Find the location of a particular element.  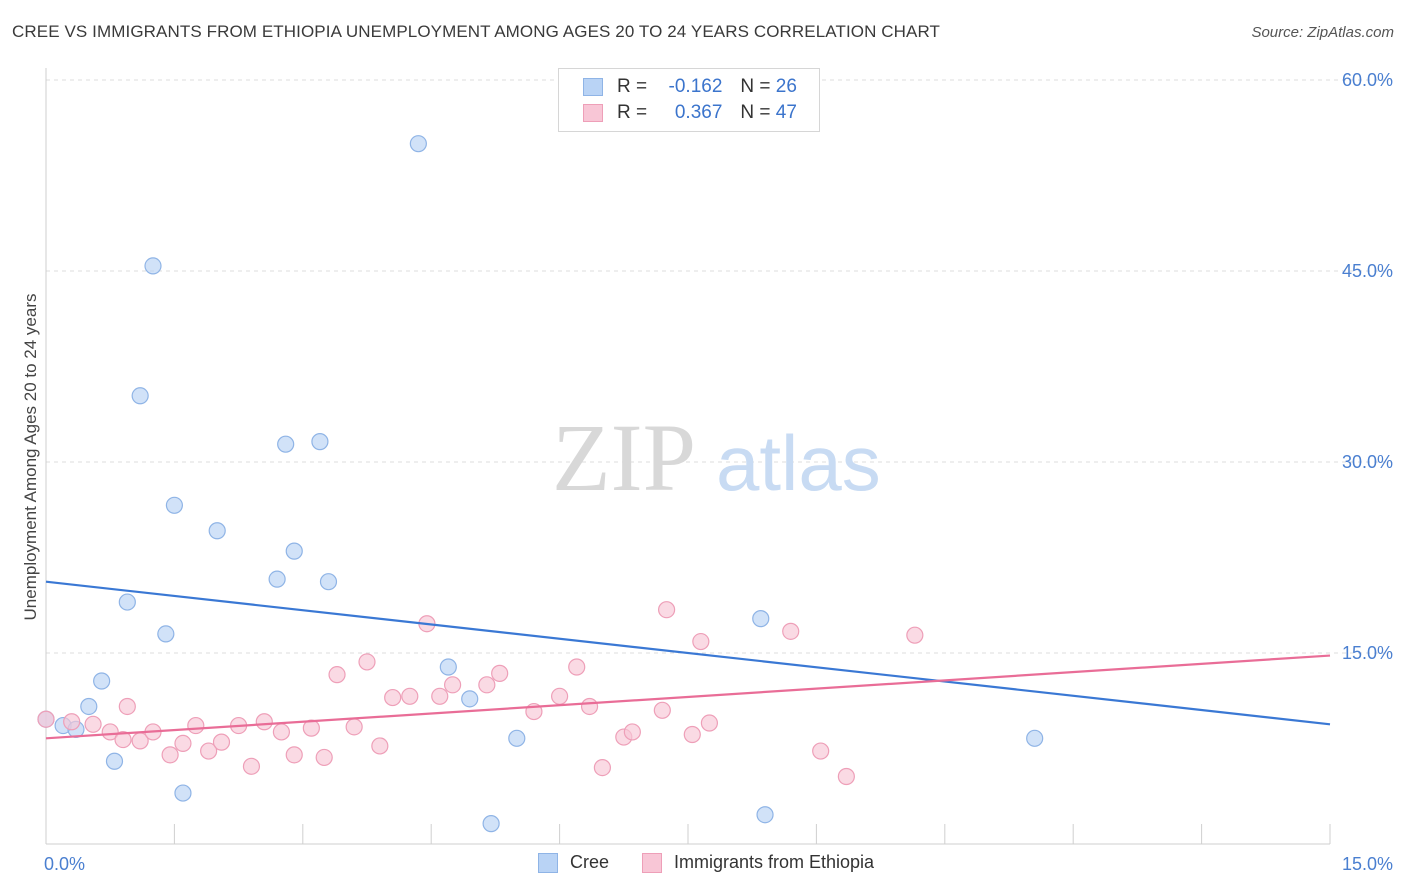

legend-swatch-cree is located at coordinates (593, 87).